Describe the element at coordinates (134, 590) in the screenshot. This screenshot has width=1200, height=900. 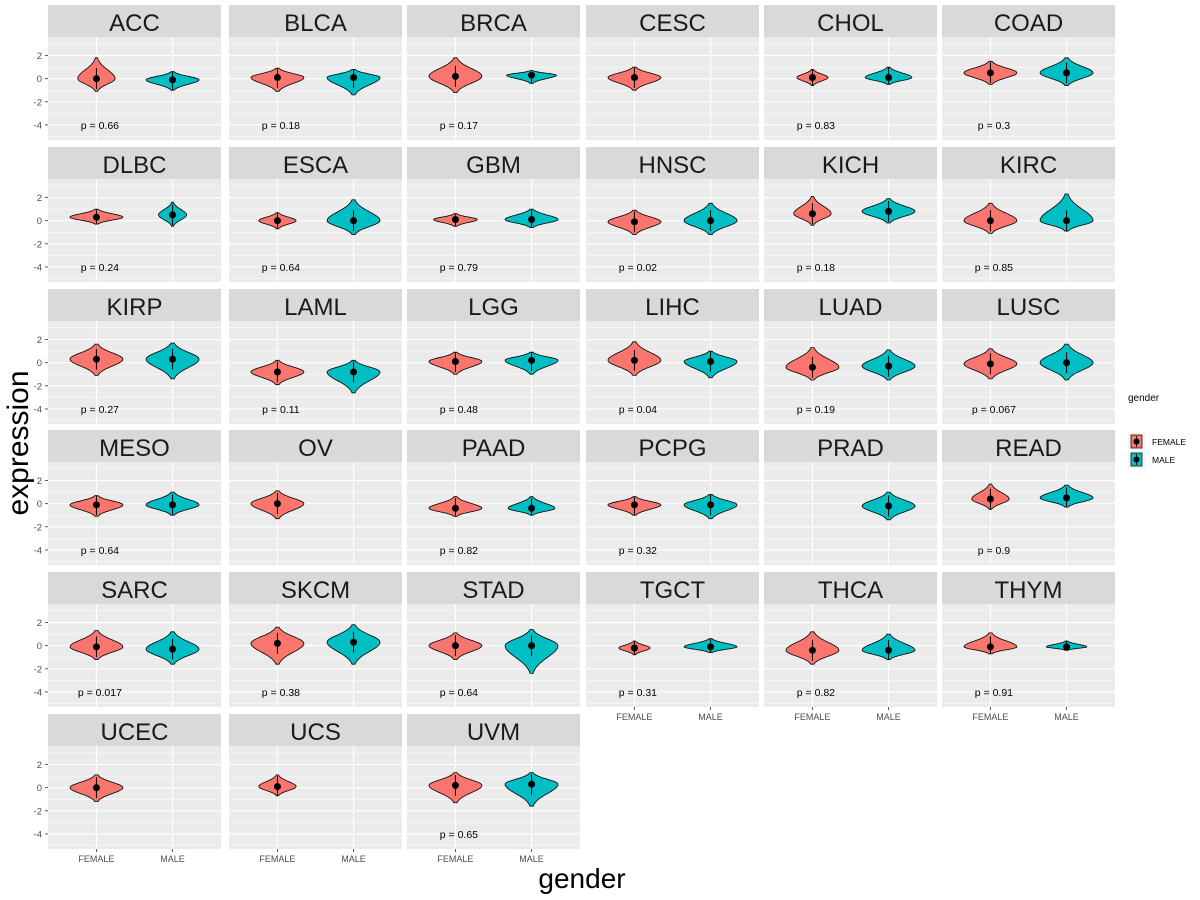
I see `facet-title: SARC` at that location.